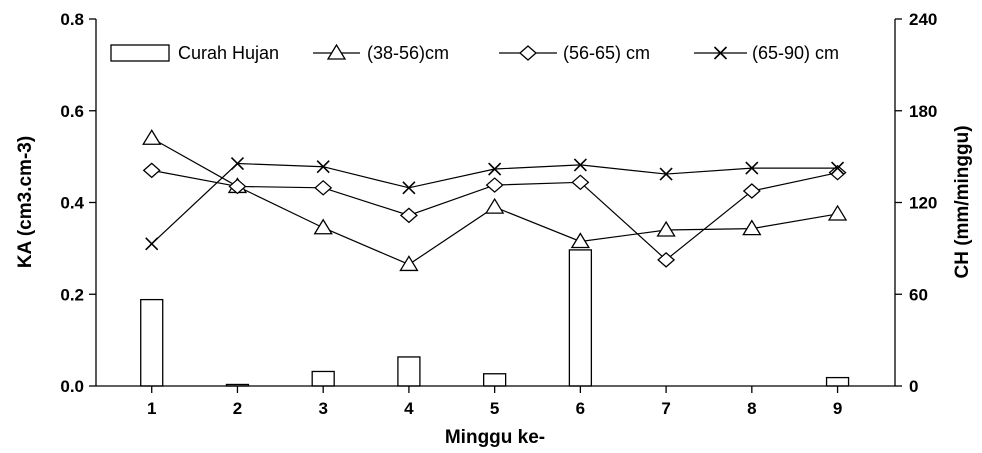 The image size is (982, 453). I want to click on series-3-point-5-stroke-b, so click(495, 169).